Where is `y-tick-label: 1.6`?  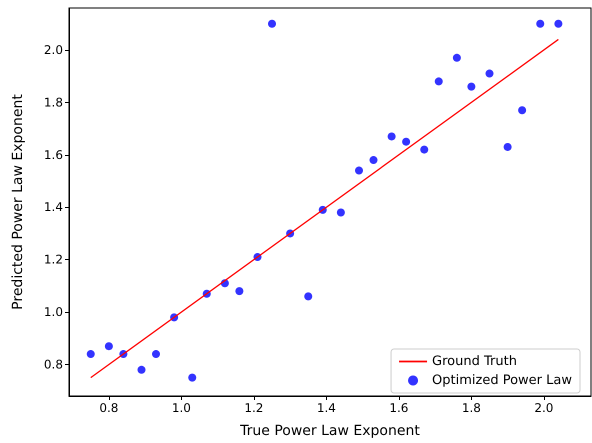
y-tick-label: 1.6 is located at coordinates (53, 155).